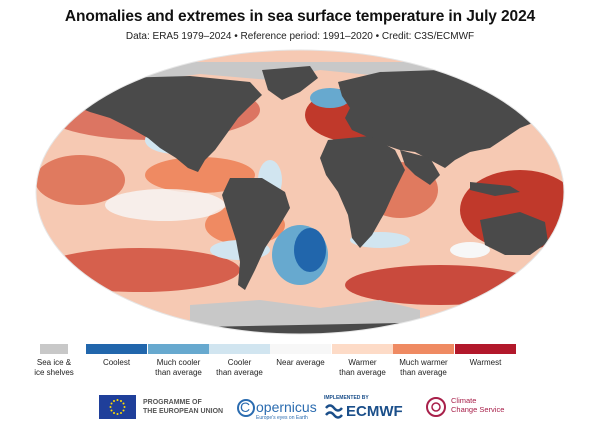 This screenshot has height=427, width=600. I want to click on north-america, so click(160, 124).